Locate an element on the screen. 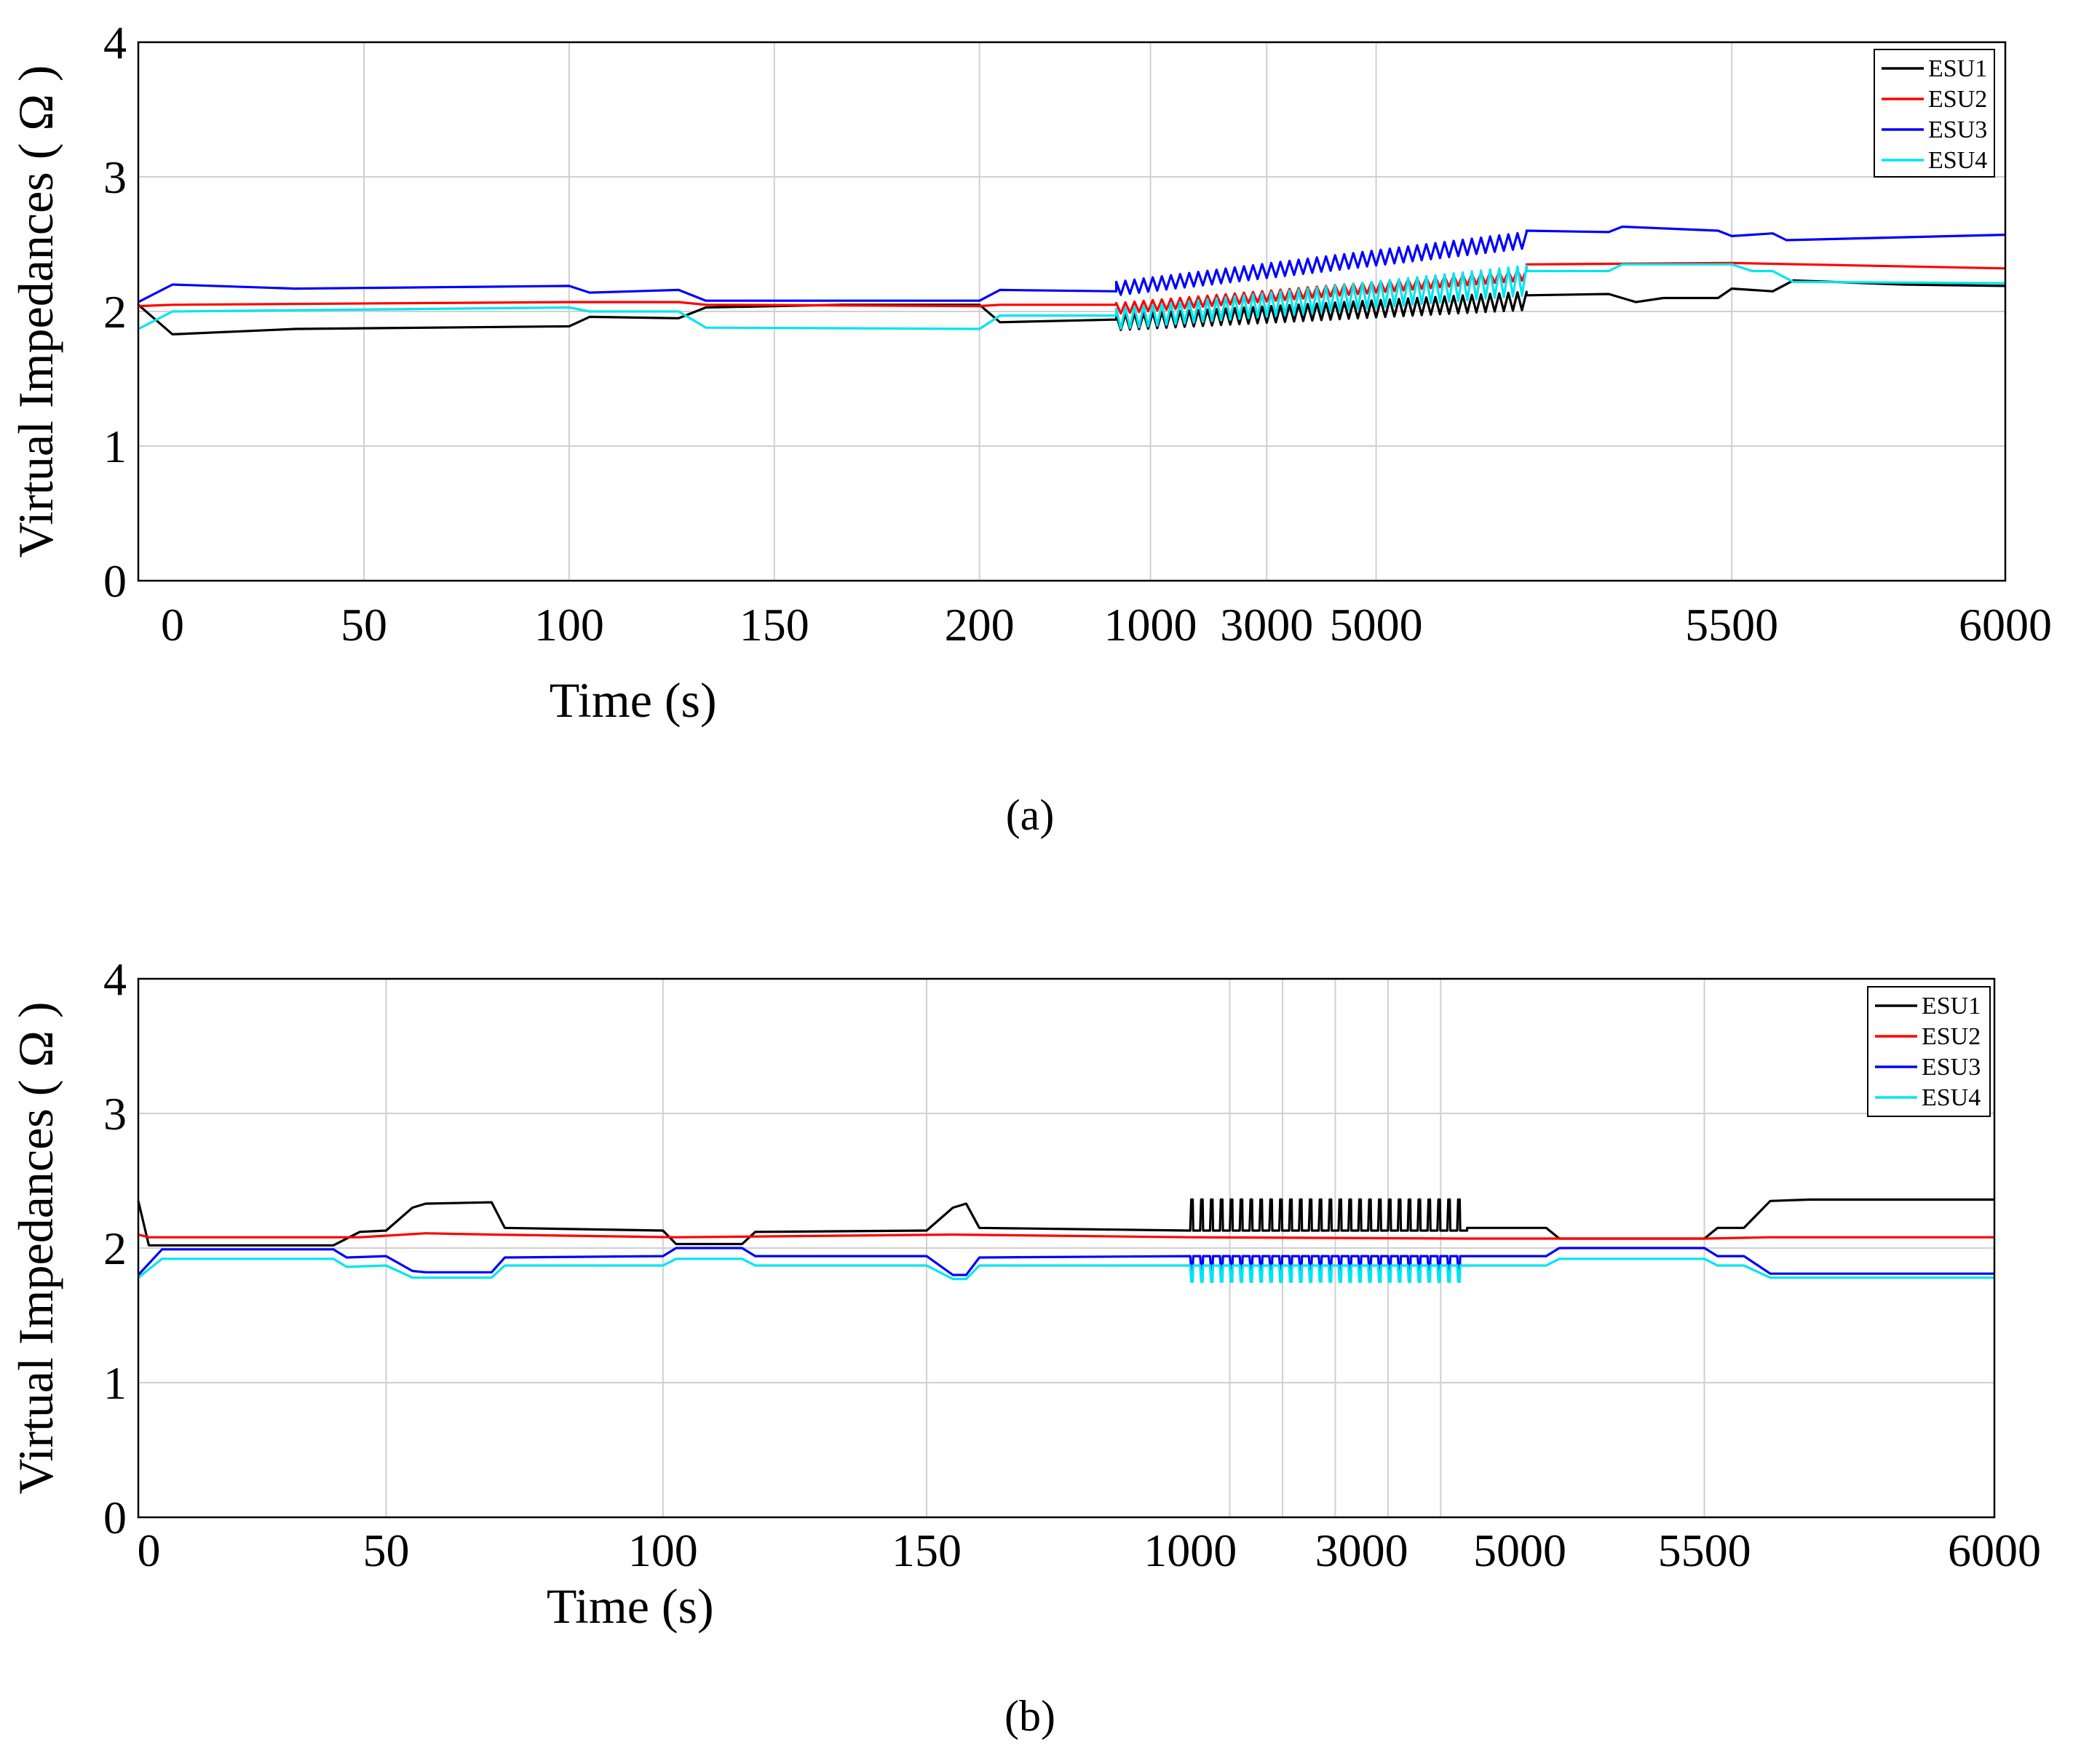 Image resolution: width=2073 pixels, height=1764 pixels. x-tick-label: 200 is located at coordinates (980, 625).